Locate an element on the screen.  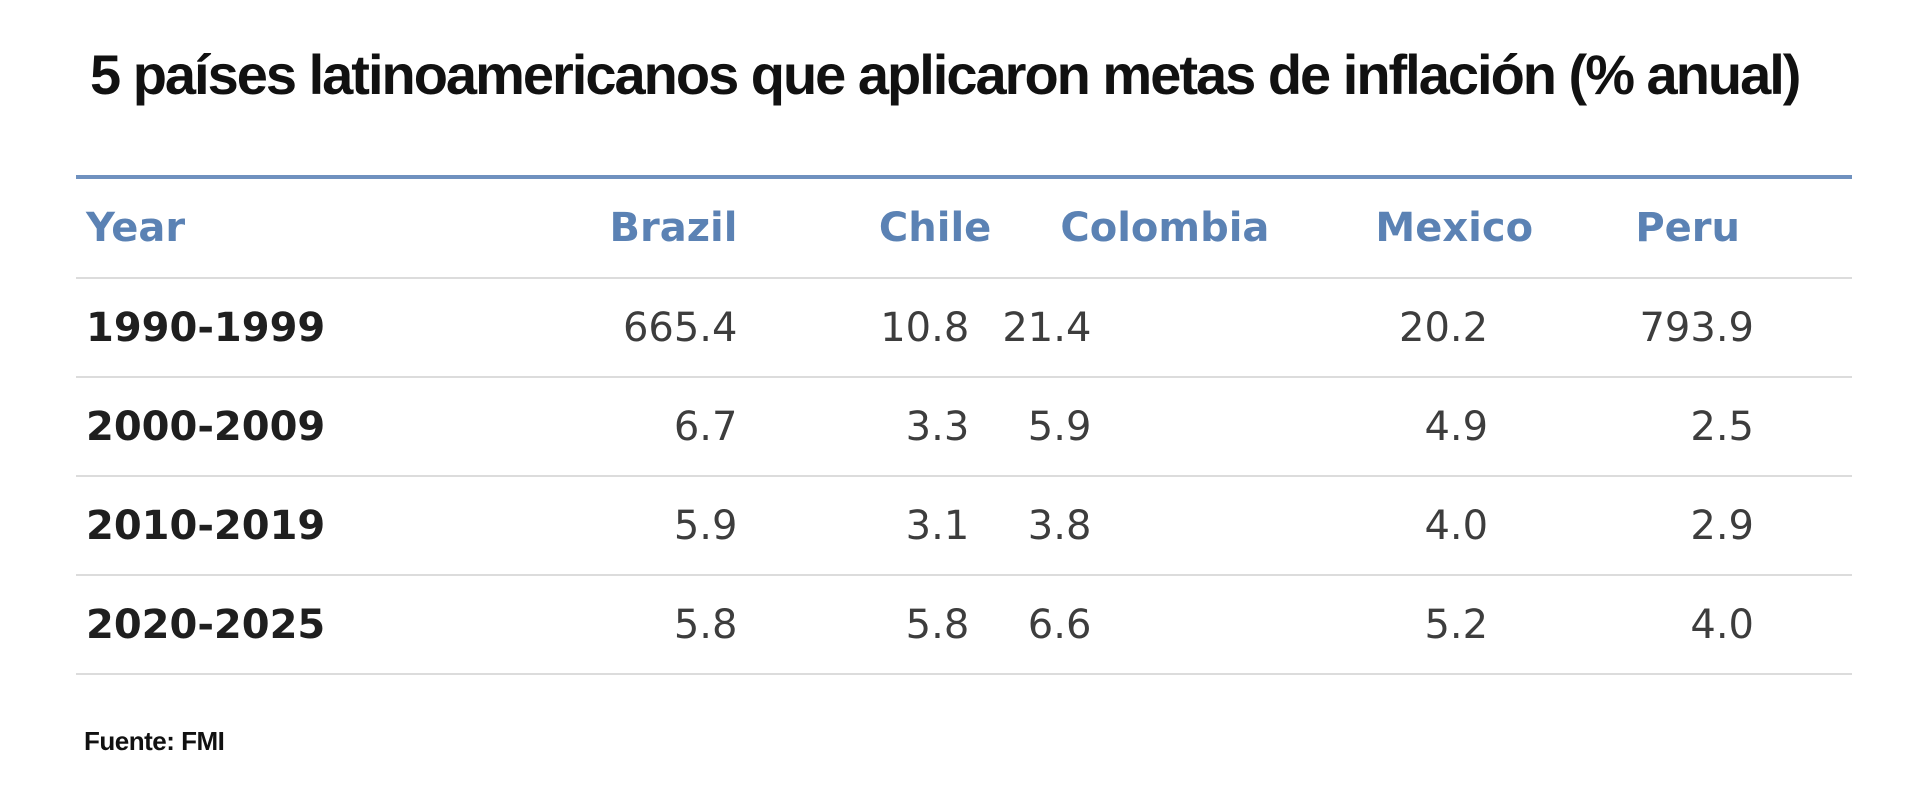
brazil-cell: 5.9 is located at coordinates (624, 526).